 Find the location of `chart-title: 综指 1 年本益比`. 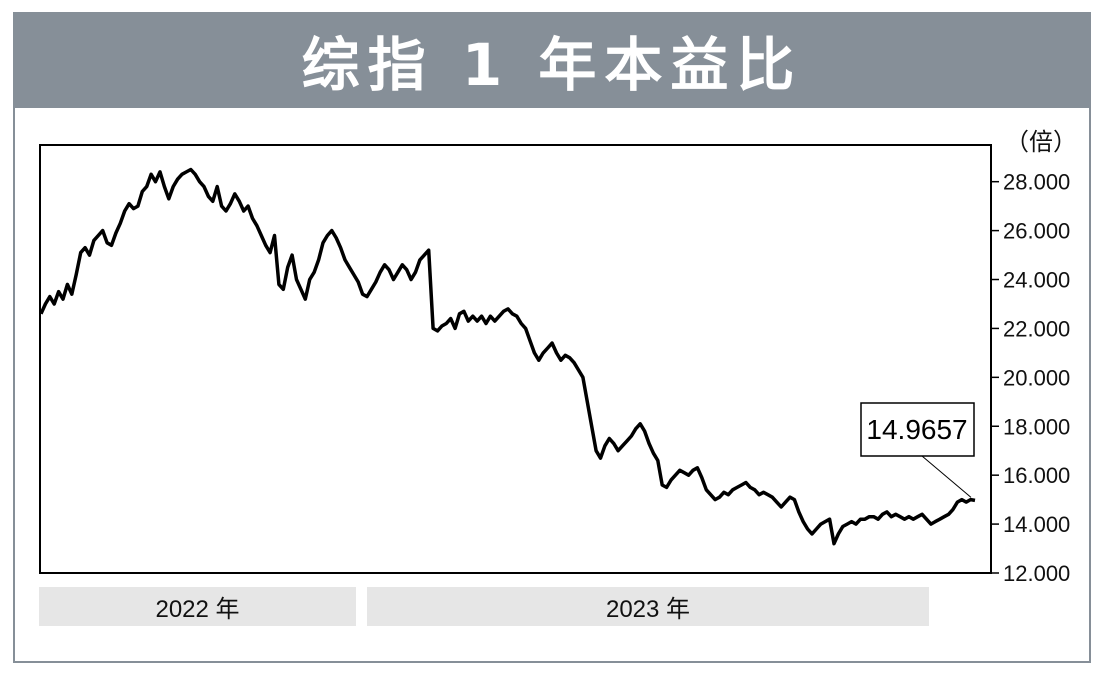

chart-title: 综指 1 年本益比 is located at coordinates (552, 65).